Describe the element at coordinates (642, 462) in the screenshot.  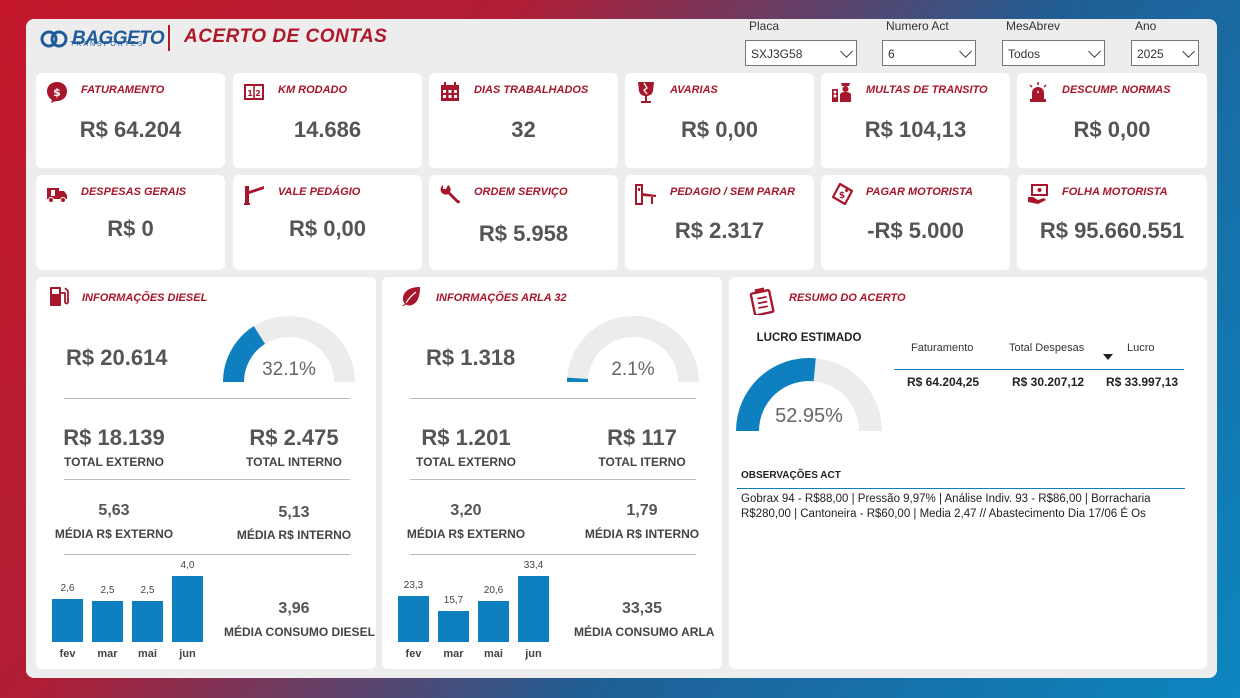
I see `arla-total-interno-label: TOTAL ITERNO` at that location.